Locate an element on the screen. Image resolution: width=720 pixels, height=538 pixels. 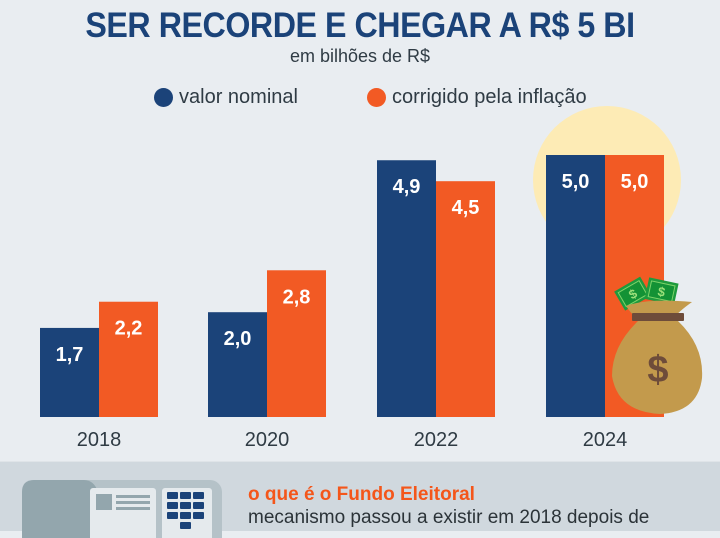
bar-nominal-2018 is located at coordinates (69, 372).